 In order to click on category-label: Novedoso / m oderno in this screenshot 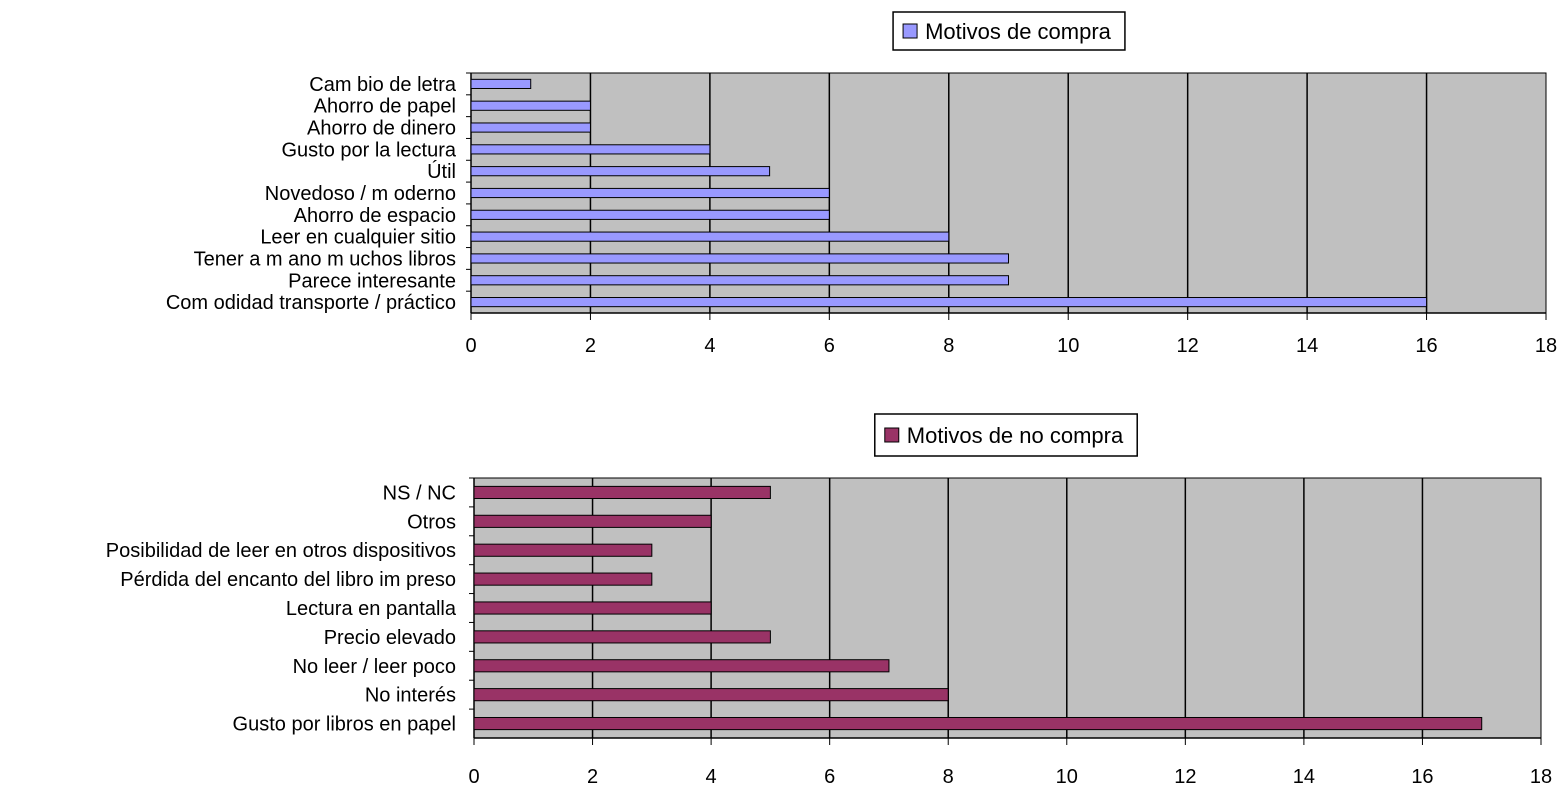, I will do `click(360, 194)`.